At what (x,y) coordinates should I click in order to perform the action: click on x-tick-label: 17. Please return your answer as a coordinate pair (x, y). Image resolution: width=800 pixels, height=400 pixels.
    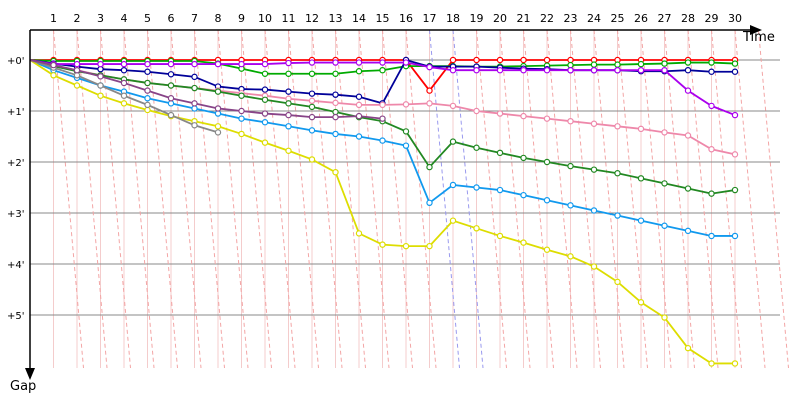
    Looking at the image, I should click on (430, 18).